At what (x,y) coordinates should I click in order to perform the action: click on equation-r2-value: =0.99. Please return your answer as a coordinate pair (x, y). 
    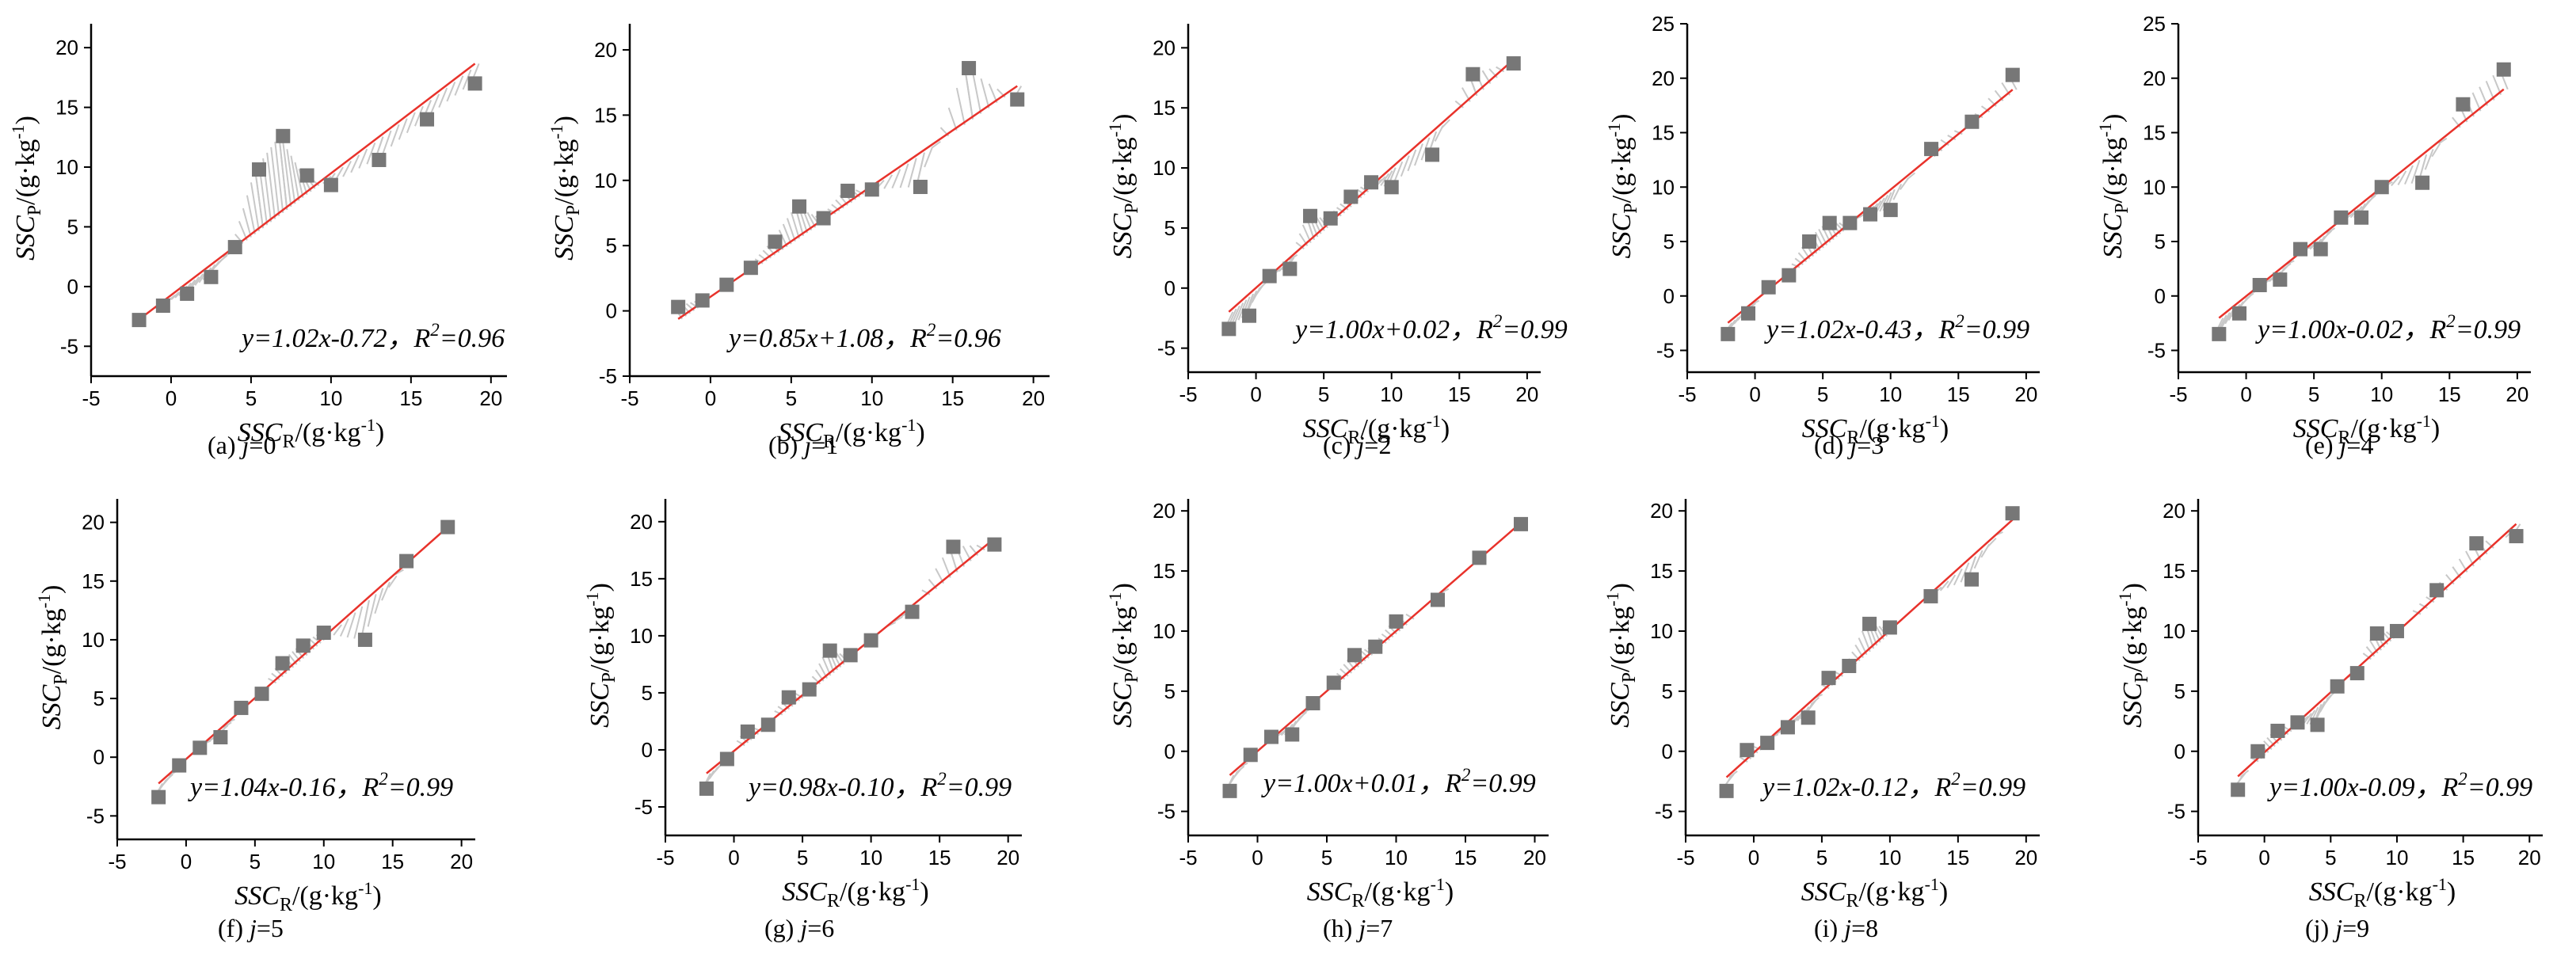
    Looking at the image, I should click on (1534, 329).